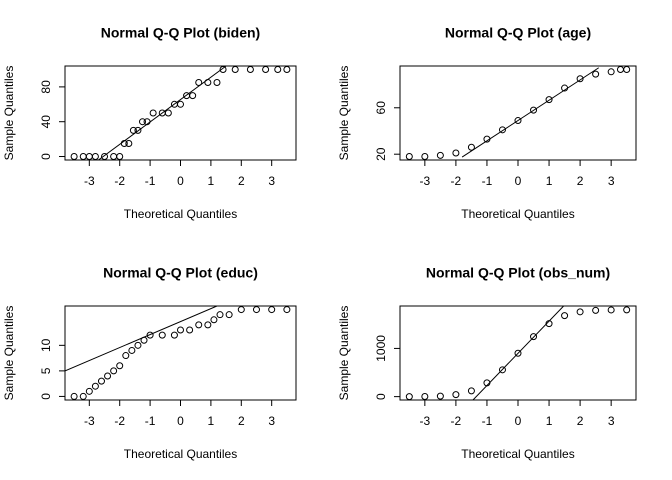  I want to click on x-tick-label: -1, so click(150, 181).